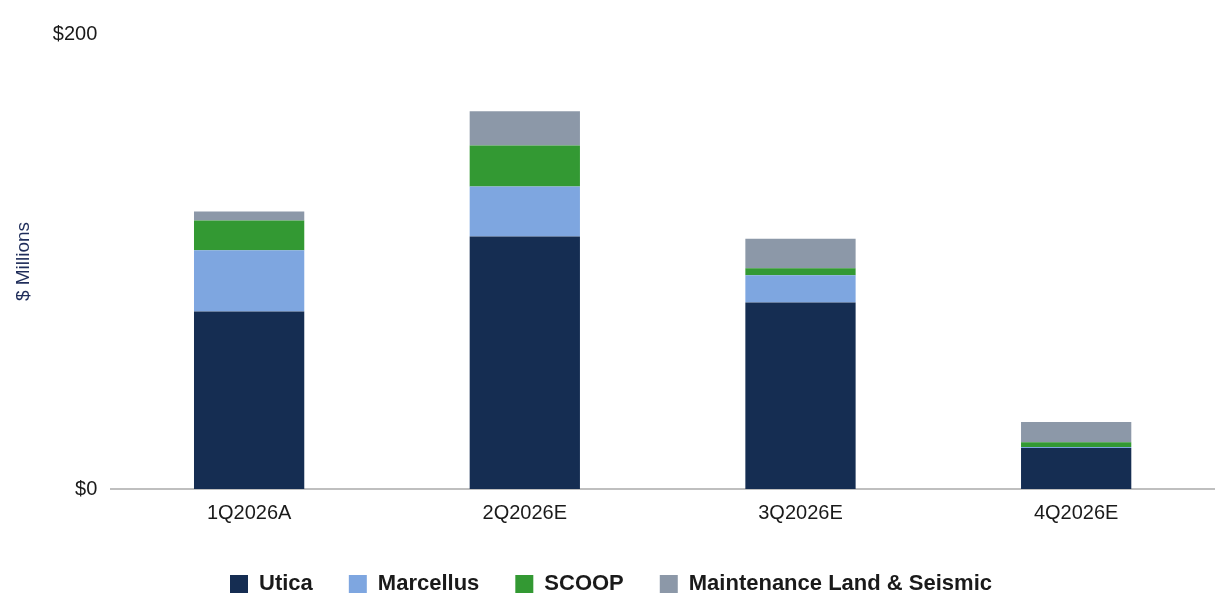 This screenshot has width=1232, height=613. Describe the element at coordinates (584, 583) in the screenshot. I see `legend-label: SCOOP` at that location.